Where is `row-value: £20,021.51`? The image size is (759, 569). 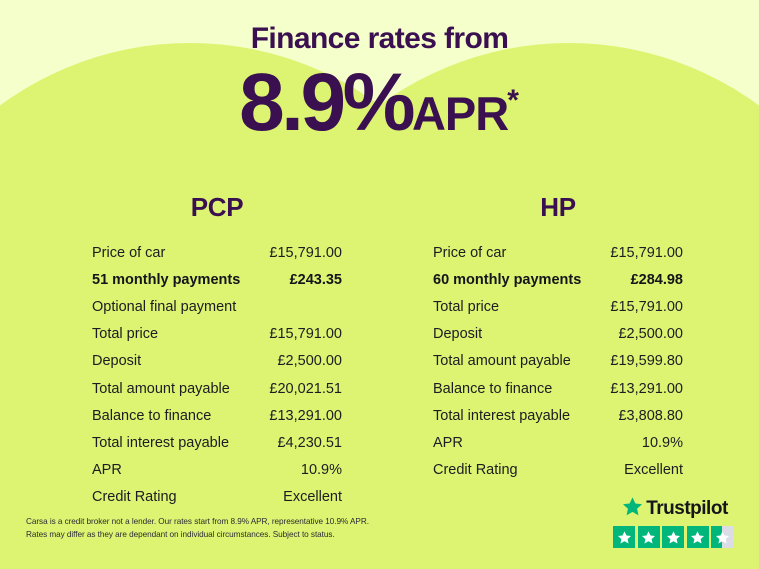
row-value: £20,021.51 is located at coordinates (305, 388).